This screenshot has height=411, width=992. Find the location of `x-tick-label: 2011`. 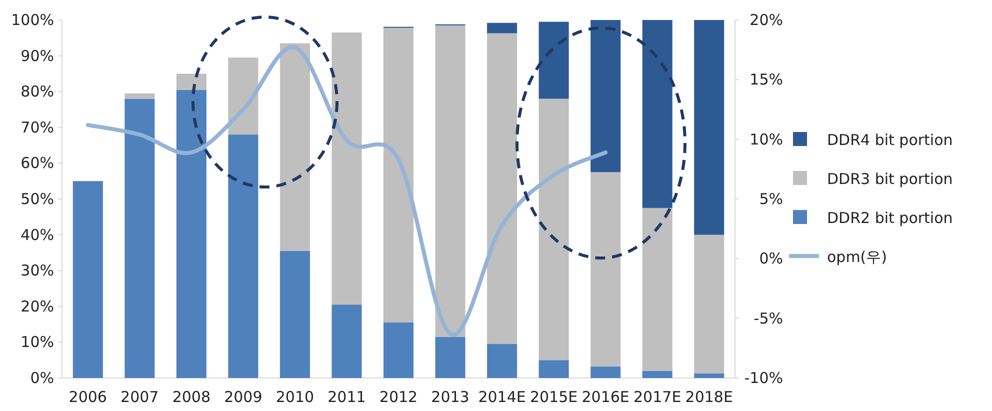

x-tick-label: 2011 is located at coordinates (347, 397).